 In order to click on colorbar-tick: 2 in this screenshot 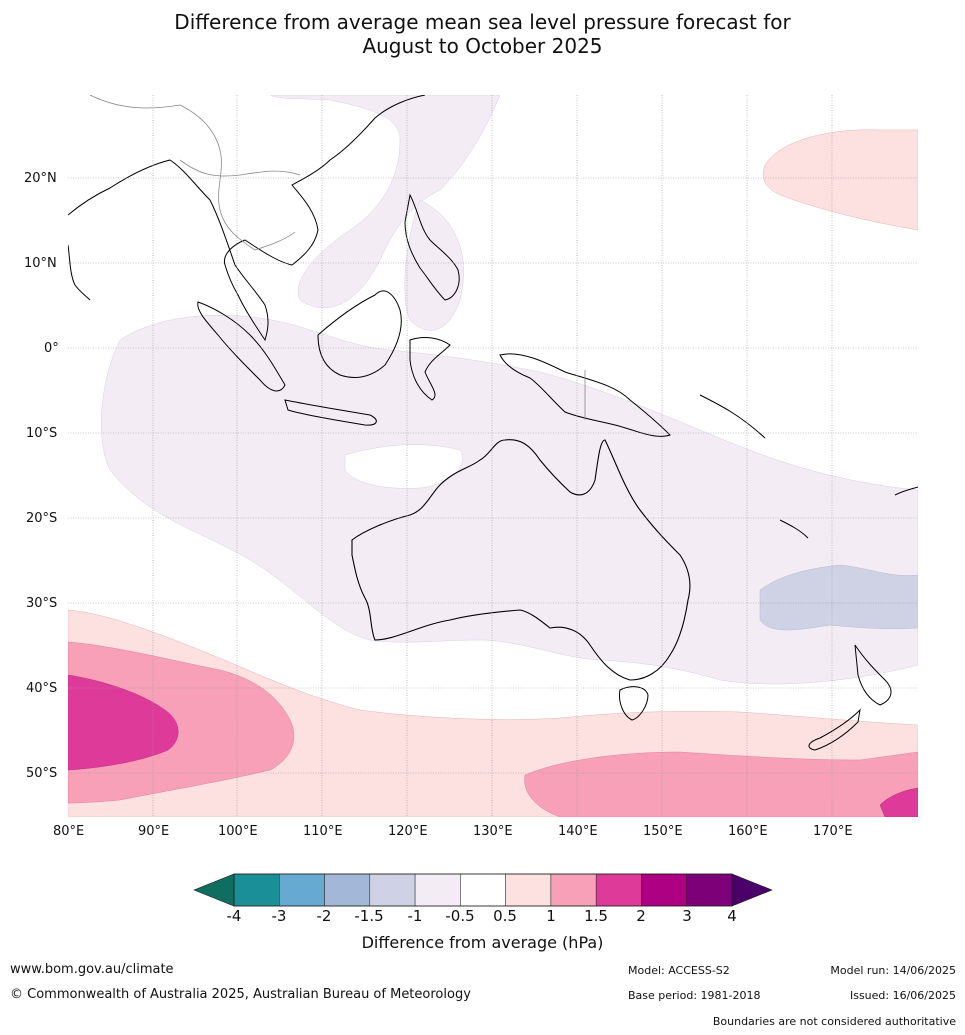, I will do `click(641, 916)`.